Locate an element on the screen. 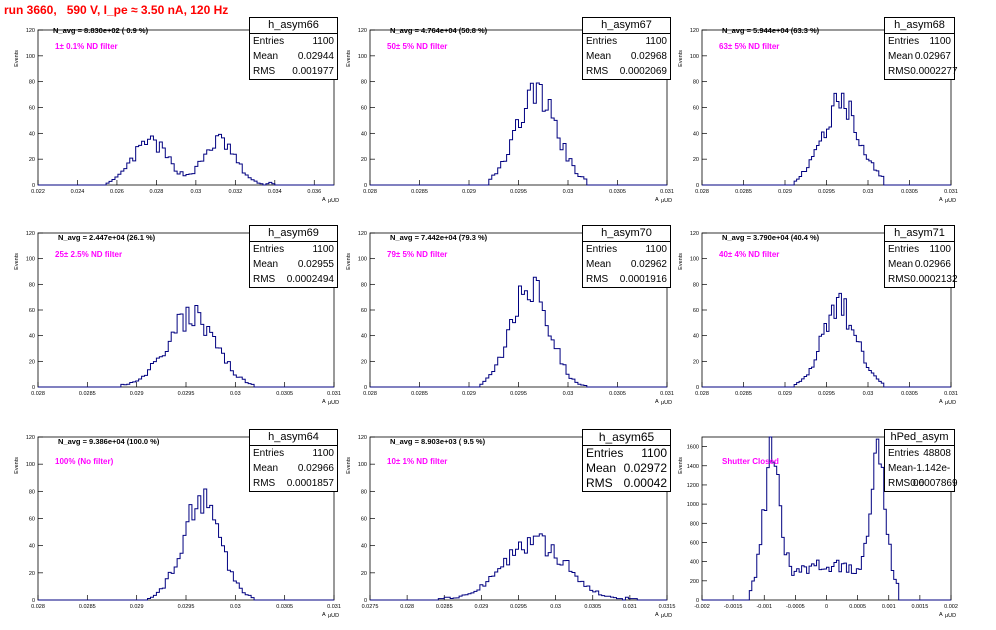  x-tick-label: 0.024 is located at coordinates (78, 192).